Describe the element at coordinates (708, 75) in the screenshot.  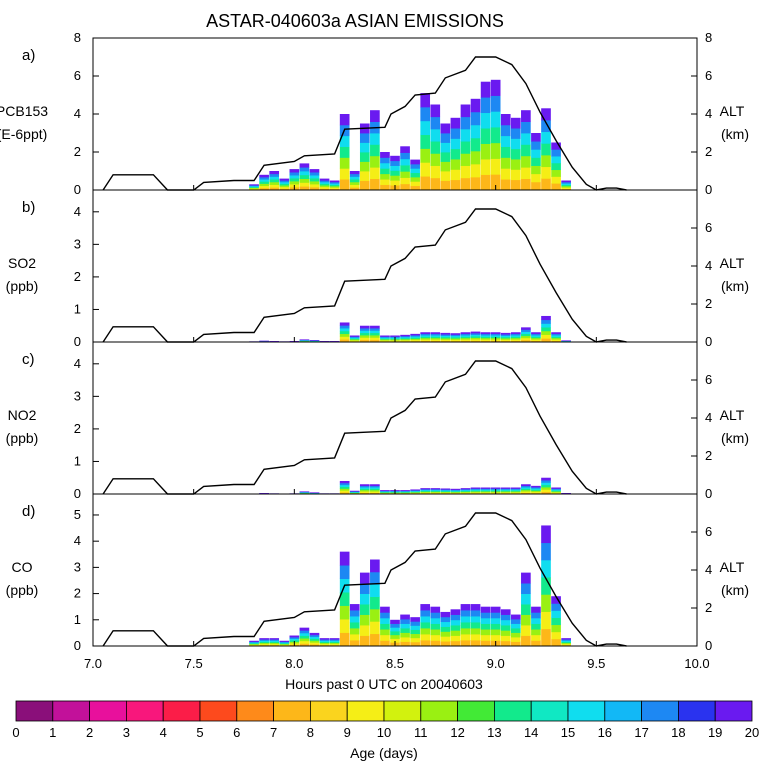
I see `right-tick-label: 6` at that location.